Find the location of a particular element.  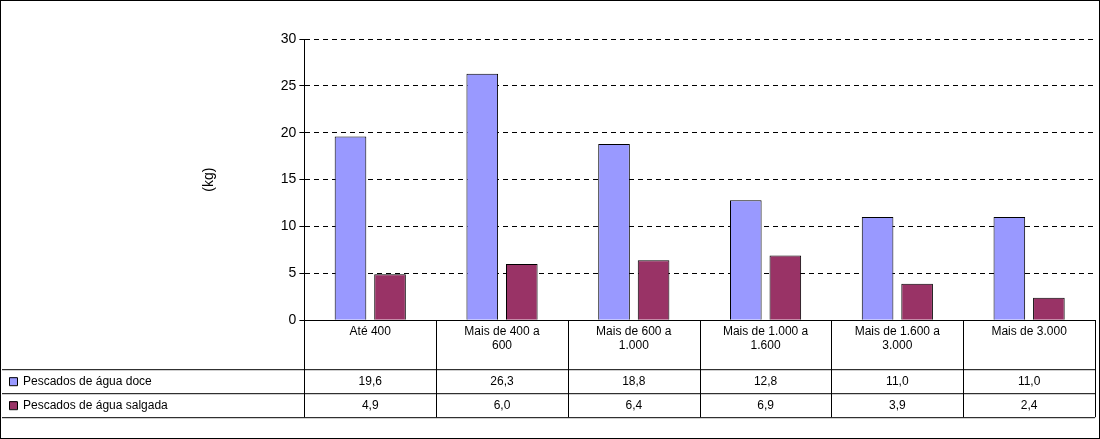

y-tick-label: 10 is located at coordinates (288, 225).